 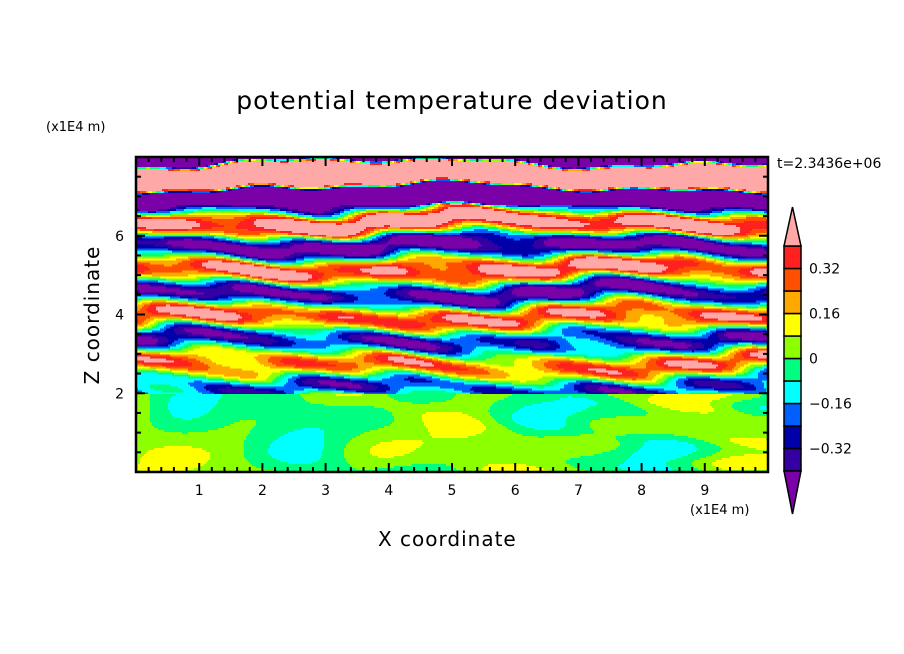 I want to click on y-unit-label: (x1E4 m), so click(x=76, y=127).